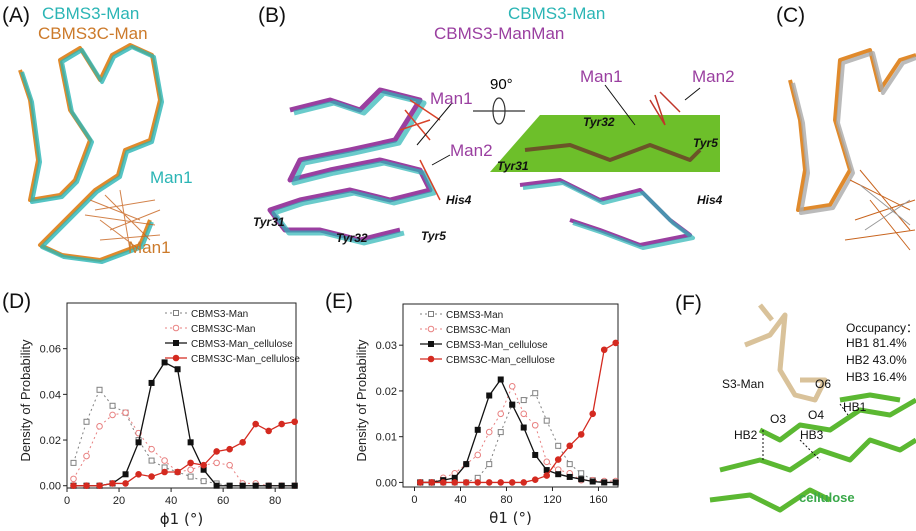 The height and width of the screenshot is (531, 916). I want to click on x-tick-label: 20, so click(119, 501).